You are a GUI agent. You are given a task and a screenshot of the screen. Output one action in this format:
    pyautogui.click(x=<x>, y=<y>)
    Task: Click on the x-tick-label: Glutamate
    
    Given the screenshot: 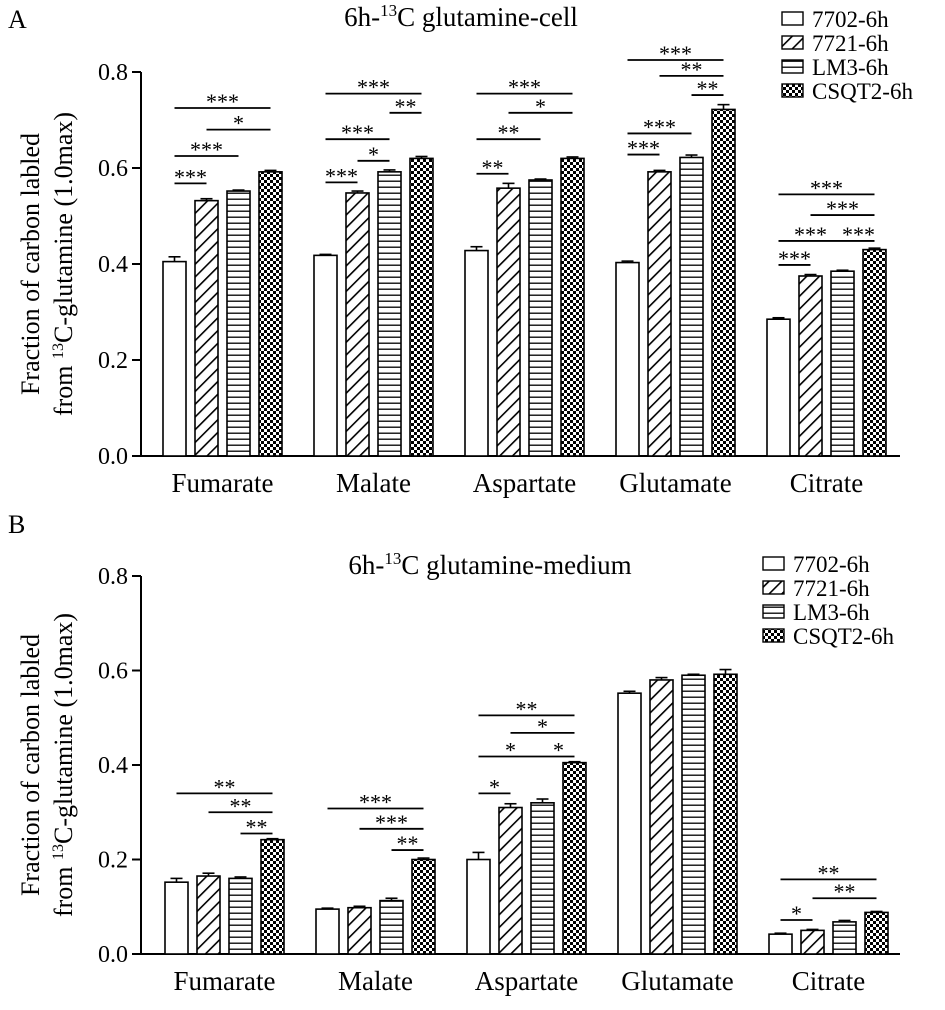 What is the action you would take?
    pyautogui.click(x=675, y=483)
    